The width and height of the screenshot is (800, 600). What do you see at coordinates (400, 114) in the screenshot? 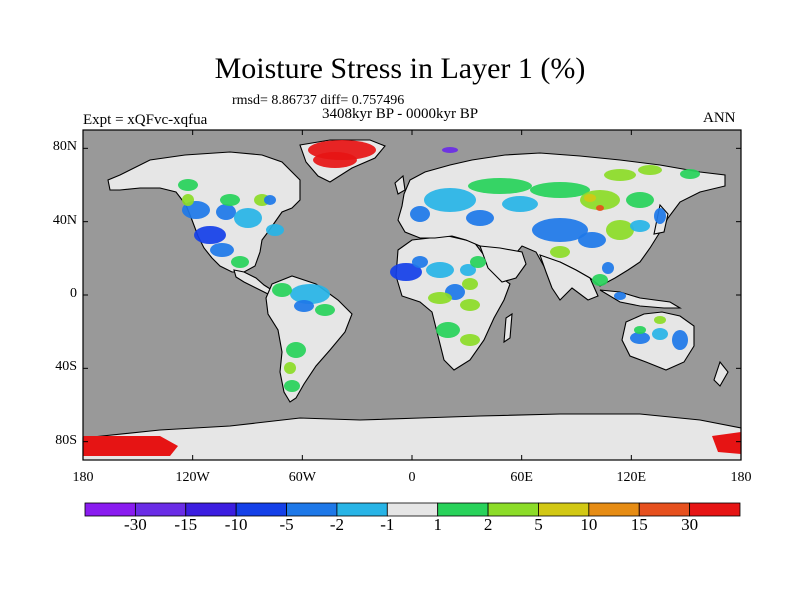
I see `period-label: 3408kyr BP - 0000kyr BP` at bounding box center [400, 114].